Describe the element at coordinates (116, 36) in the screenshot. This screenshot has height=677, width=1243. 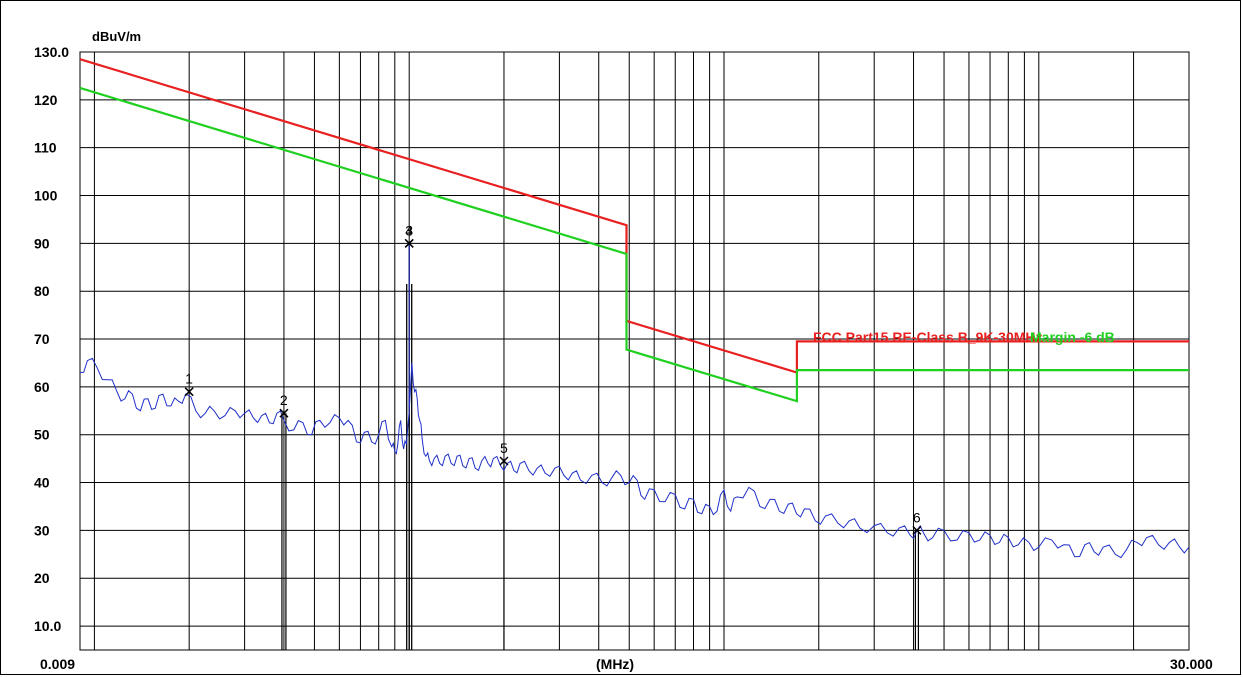
I see `y-unit-label: dBuV/m` at that location.